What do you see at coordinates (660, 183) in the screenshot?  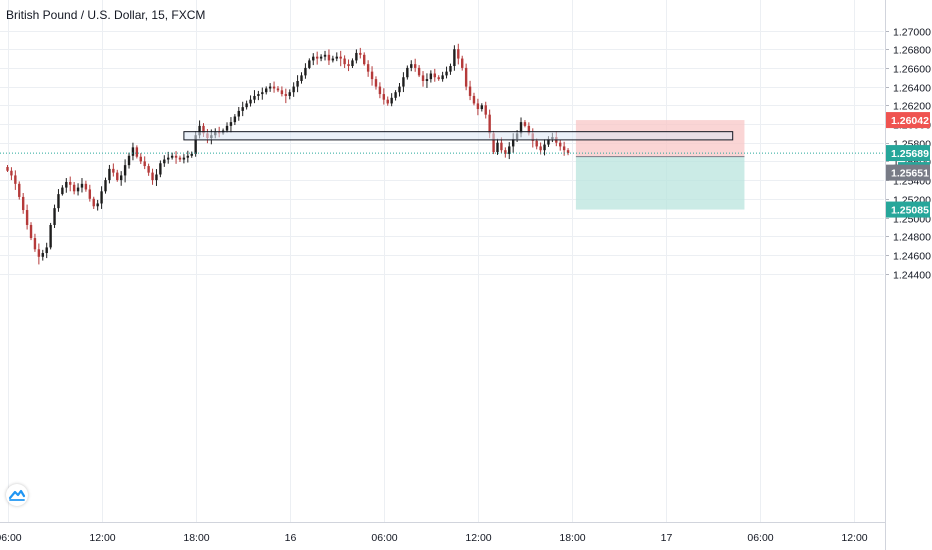 I see `take-profit-zone` at bounding box center [660, 183].